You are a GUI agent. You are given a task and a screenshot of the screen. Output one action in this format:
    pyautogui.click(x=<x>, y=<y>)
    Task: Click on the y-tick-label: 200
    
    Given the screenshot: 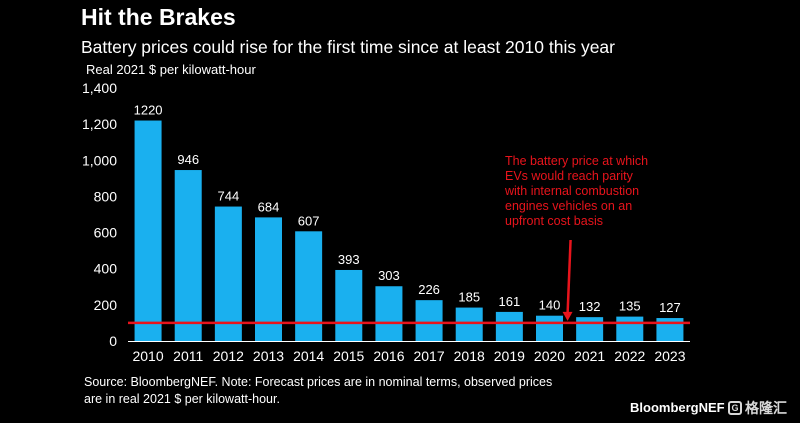 What is the action you would take?
    pyautogui.click(x=106, y=305)
    